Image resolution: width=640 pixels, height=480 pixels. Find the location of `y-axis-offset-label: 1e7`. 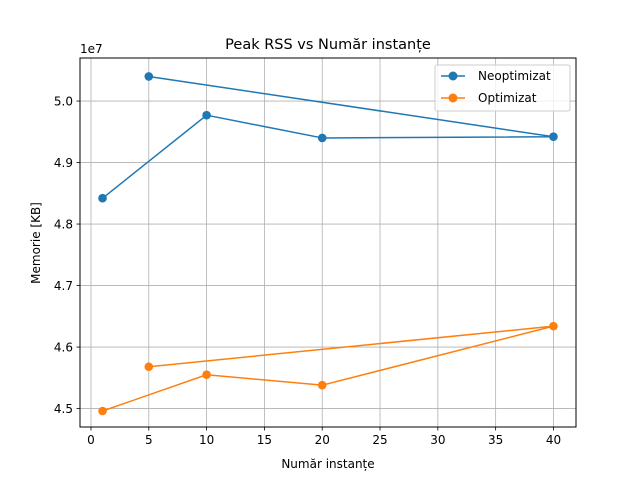

y-axis-offset-label: 1e7 is located at coordinates (91, 49).